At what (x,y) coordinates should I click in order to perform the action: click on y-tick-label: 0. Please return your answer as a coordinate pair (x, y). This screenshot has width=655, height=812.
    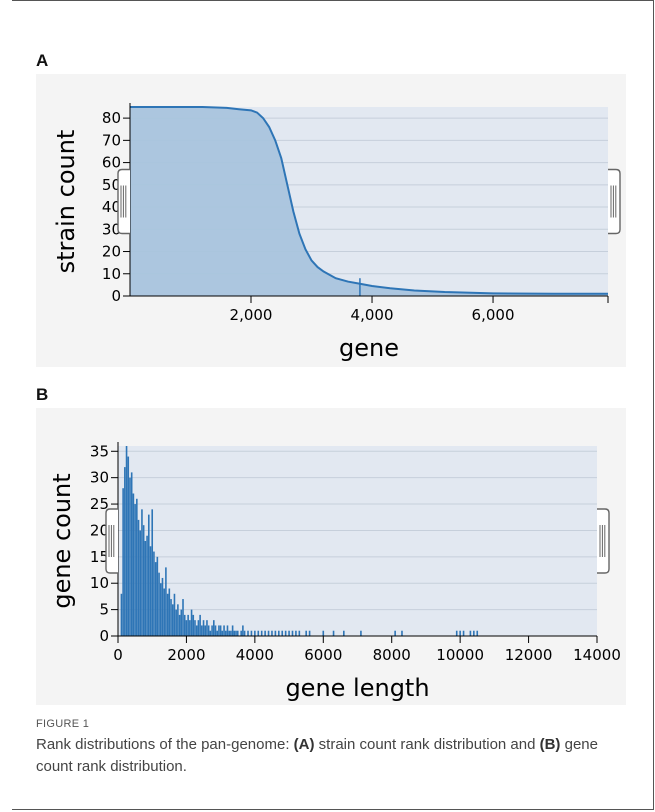
    Looking at the image, I should click on (116, 296).